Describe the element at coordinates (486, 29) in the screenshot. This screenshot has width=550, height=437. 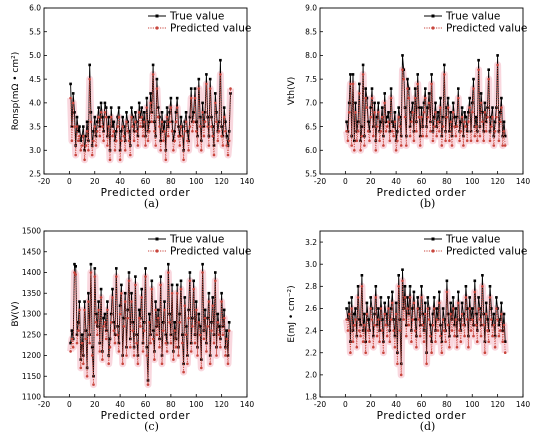
I see `legend-label-predicted: Predicted value` at that location.